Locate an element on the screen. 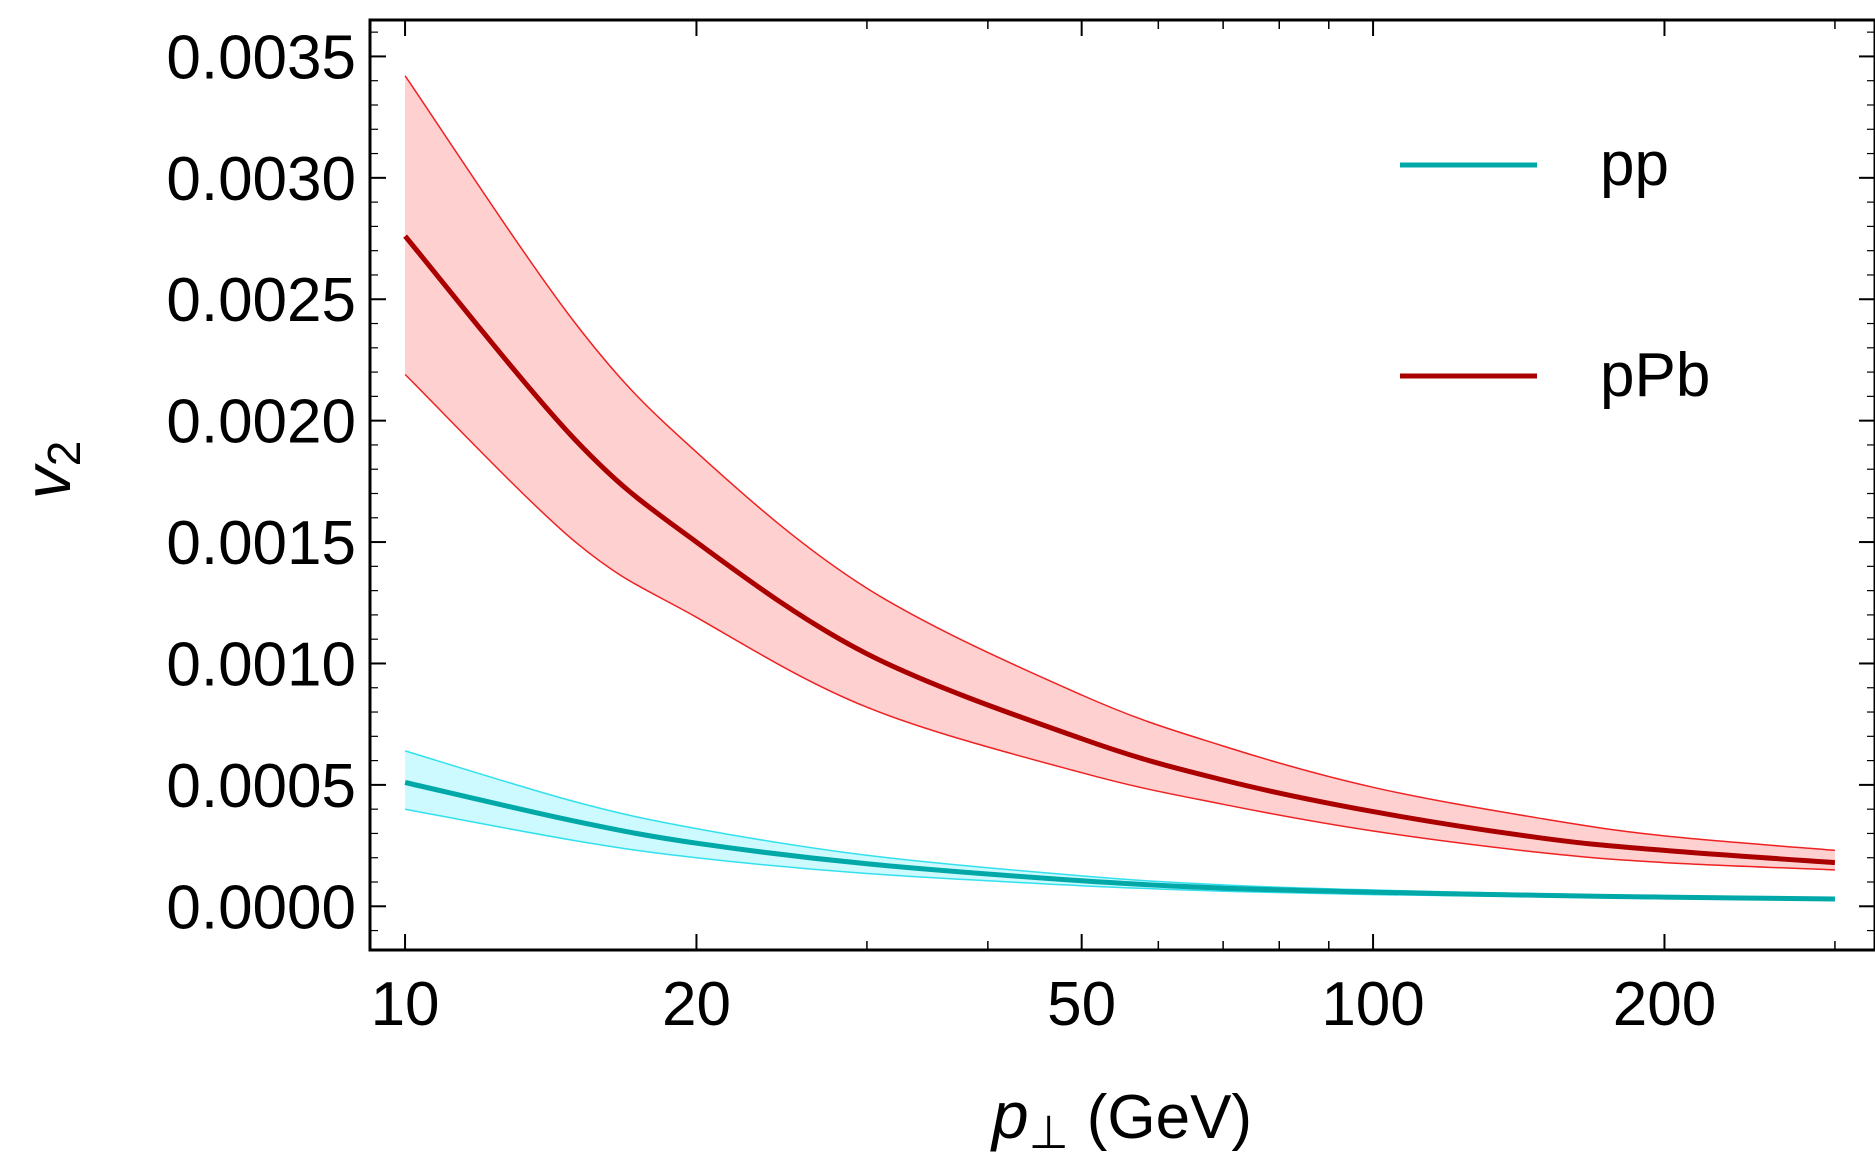 The height and width of the screenshot is (1158, 1875). x-tick-label: 100 is located at coordinates (1372, 1004).